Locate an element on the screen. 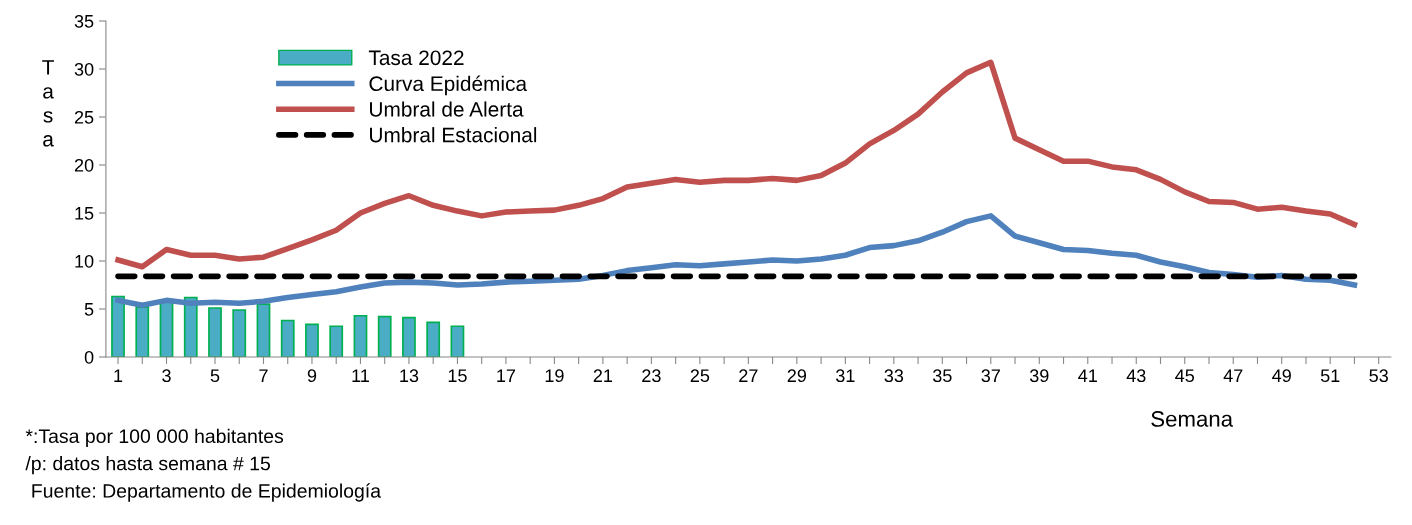 This screenshot has height=525, width=1412. x-tick-label: 37 is located at coordinates (990, 376).